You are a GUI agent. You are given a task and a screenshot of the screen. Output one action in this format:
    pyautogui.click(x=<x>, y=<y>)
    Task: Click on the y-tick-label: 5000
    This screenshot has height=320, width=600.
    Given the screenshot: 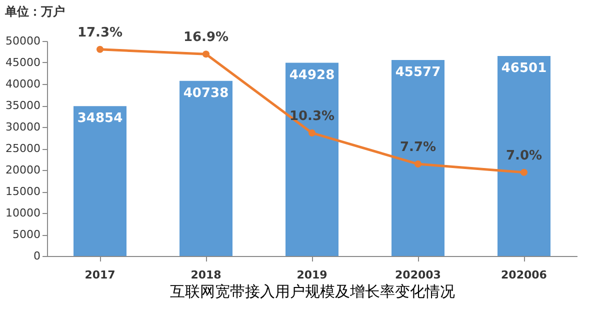 What is the action you would take?
    pyautogui.click(x=26, y=234)
    